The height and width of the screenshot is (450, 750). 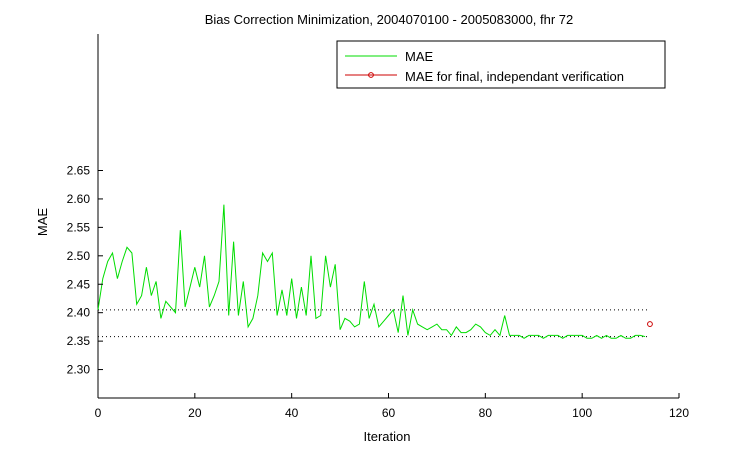 I want to click on y-tick-label: 2.30, so click(x=79, y=370).